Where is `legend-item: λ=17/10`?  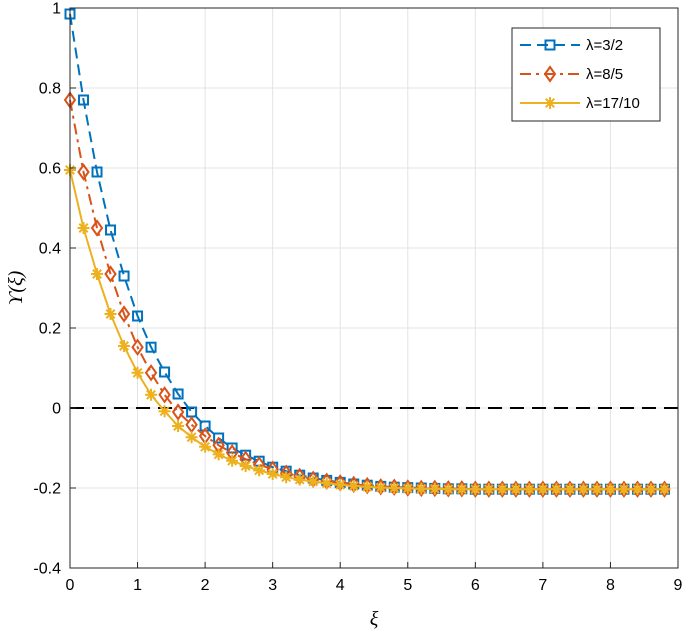
legend-item: λ=17/10 is located at coordinates (580, 103).